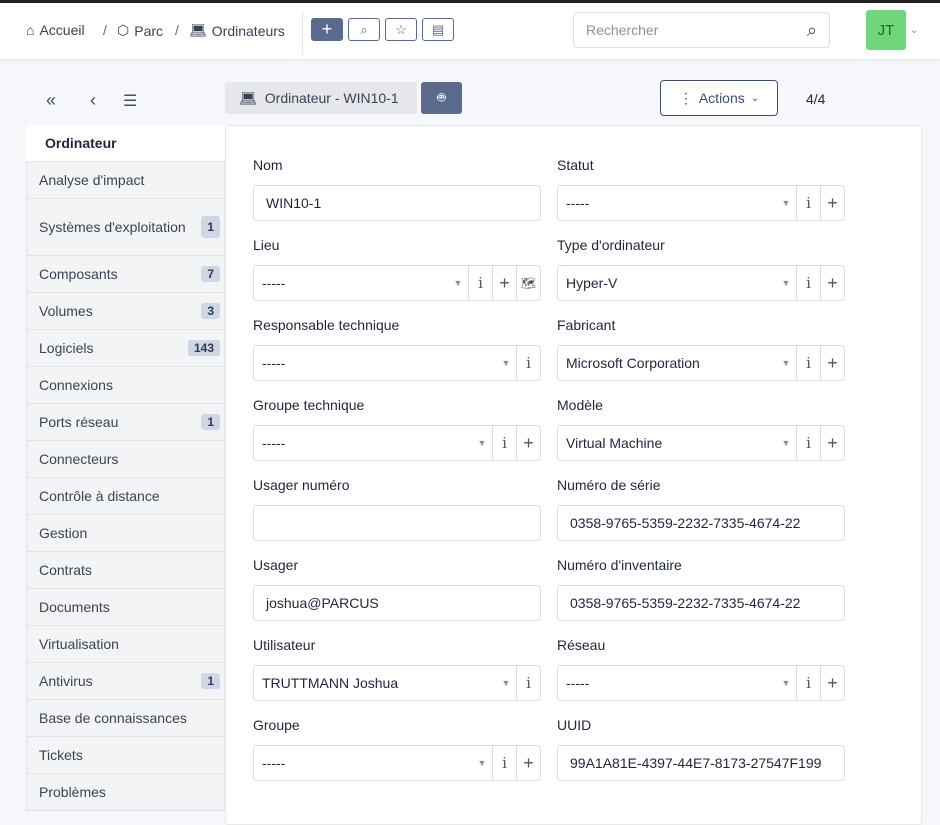 This screenshot has width=940, height=825. Describe the element at coordinates (581, 645) in the screenshot. I see `field-label: Réseau` at that location.